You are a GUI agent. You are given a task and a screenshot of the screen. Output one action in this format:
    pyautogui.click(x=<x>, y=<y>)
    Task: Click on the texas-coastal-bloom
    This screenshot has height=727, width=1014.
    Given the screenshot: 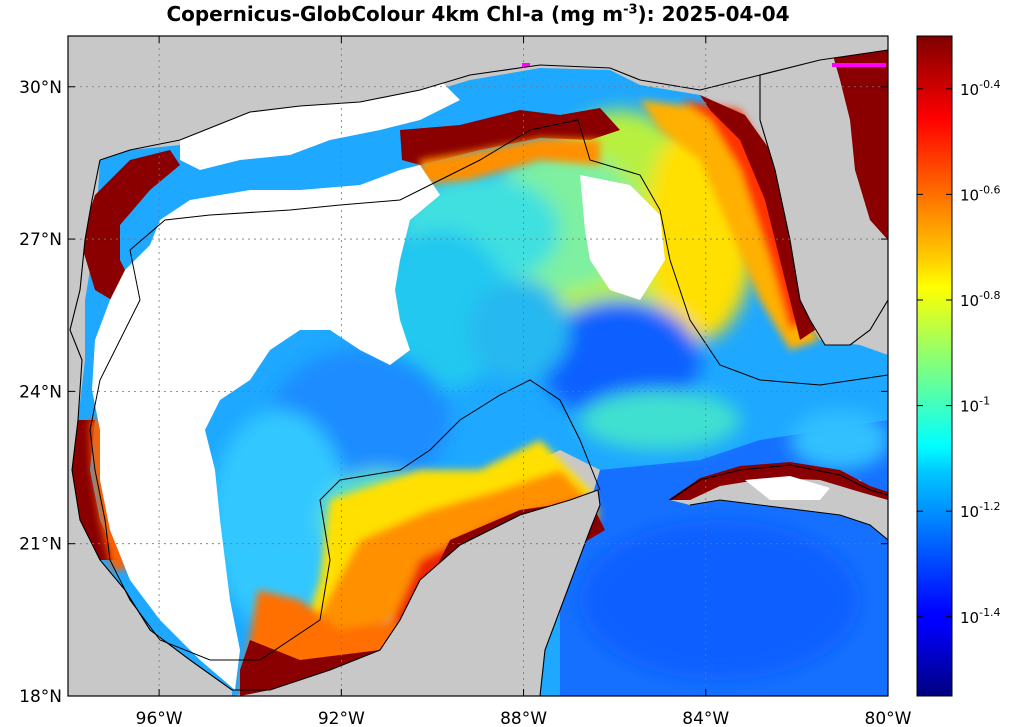 What is the action you would take?
    pyautogui.click(x=130, y=227)
    